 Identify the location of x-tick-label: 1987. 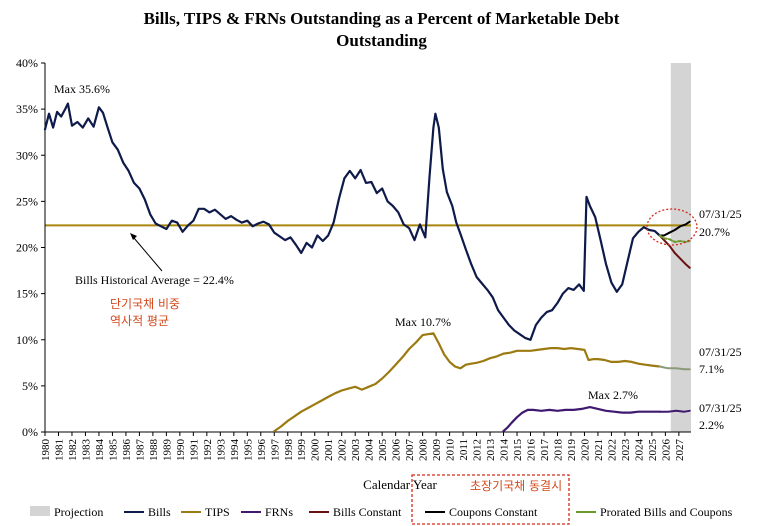
(140, 450).